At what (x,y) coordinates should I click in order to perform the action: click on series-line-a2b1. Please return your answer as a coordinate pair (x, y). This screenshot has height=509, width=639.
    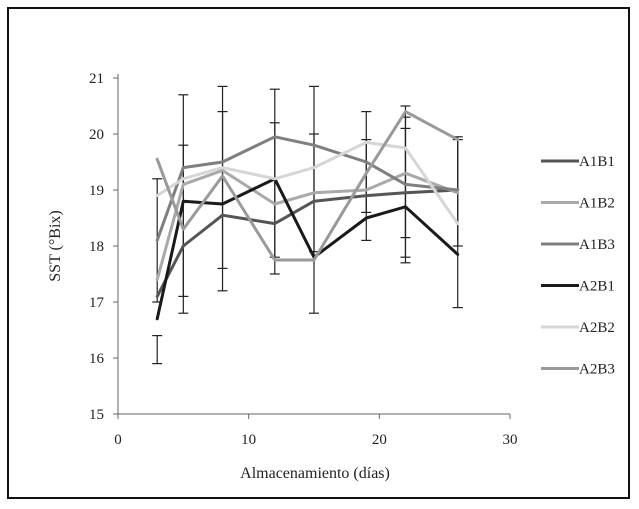
    Looking at the image, I should click on (307, 249).